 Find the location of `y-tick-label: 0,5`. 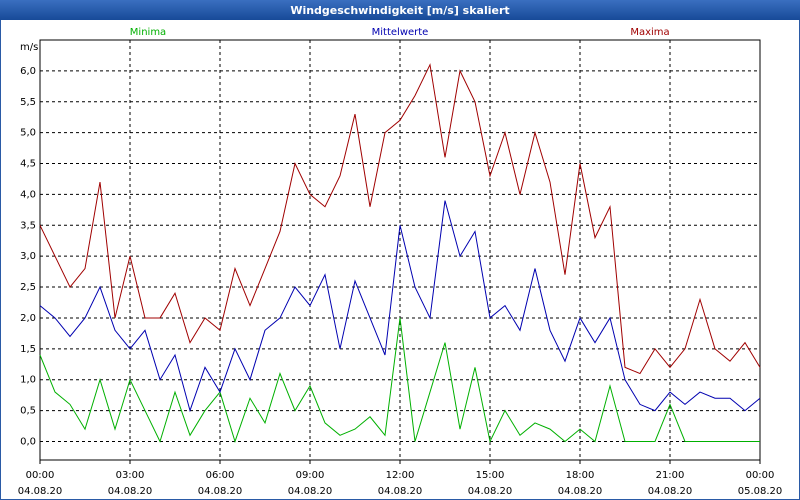

y-tick-label: 0,5 is located at coordinates (28, 411).